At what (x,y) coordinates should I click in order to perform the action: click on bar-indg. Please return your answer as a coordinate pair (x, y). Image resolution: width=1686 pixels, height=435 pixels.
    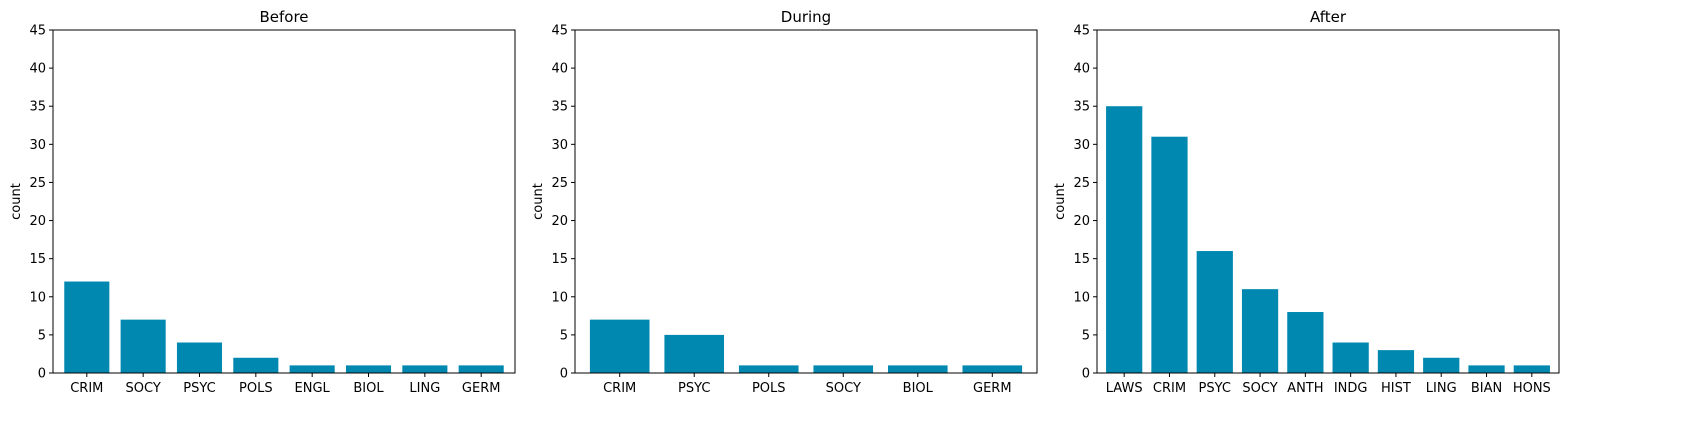
    Looking at the image, I should click on (1350, 357).